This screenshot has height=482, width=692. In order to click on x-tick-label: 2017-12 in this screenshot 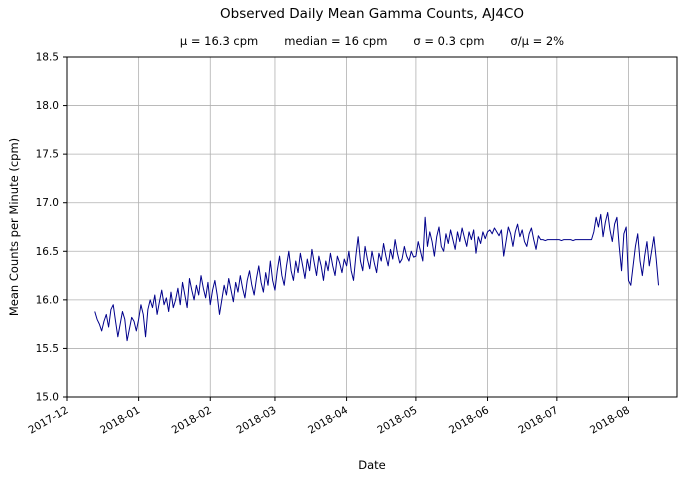, I will do `click(49, 420)`.